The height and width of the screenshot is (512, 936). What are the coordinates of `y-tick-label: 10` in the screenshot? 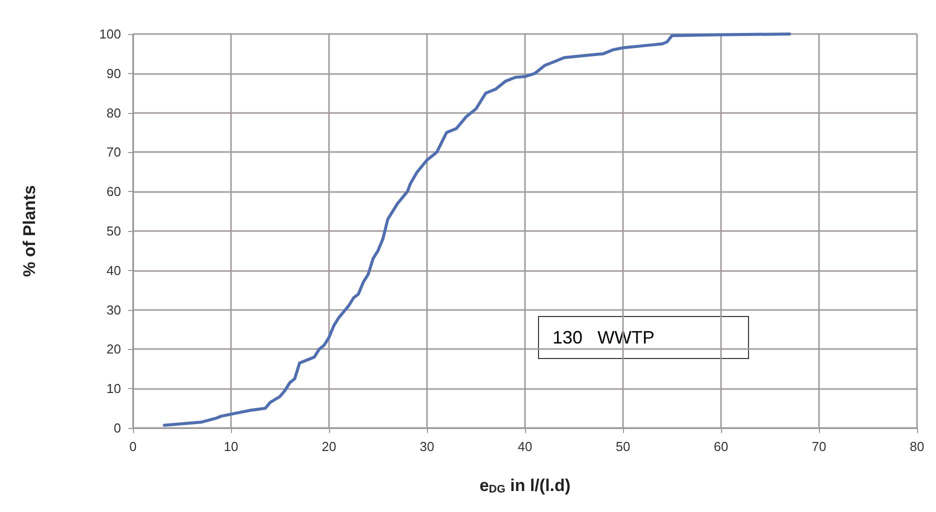 It's located at (113, 388).